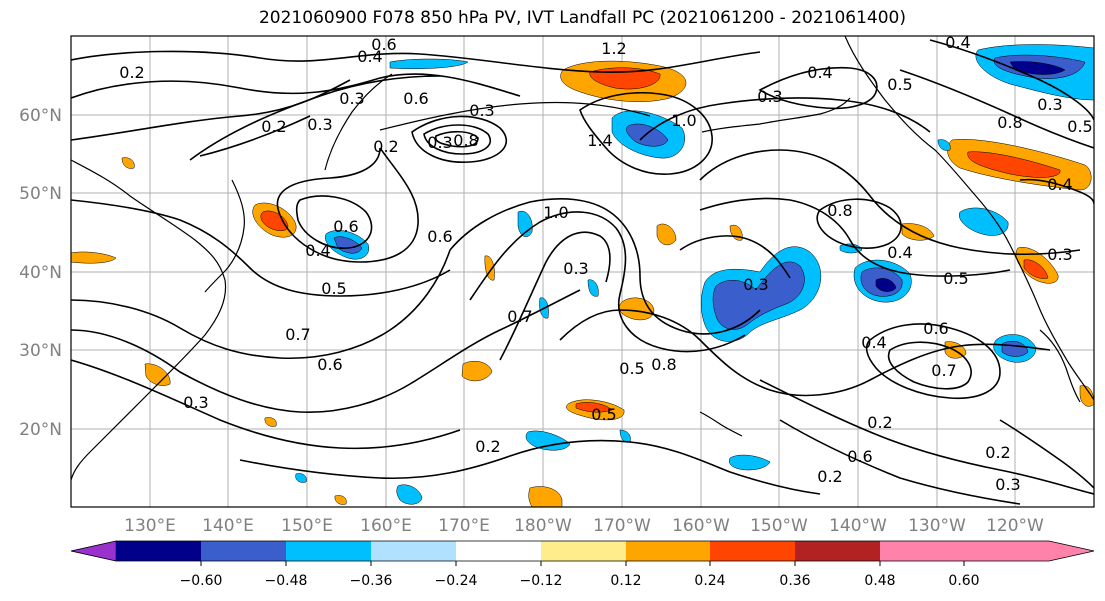 The height and width of the screenshot is (601, 1105). I want to click on coast-north-america, so click(969, 218).